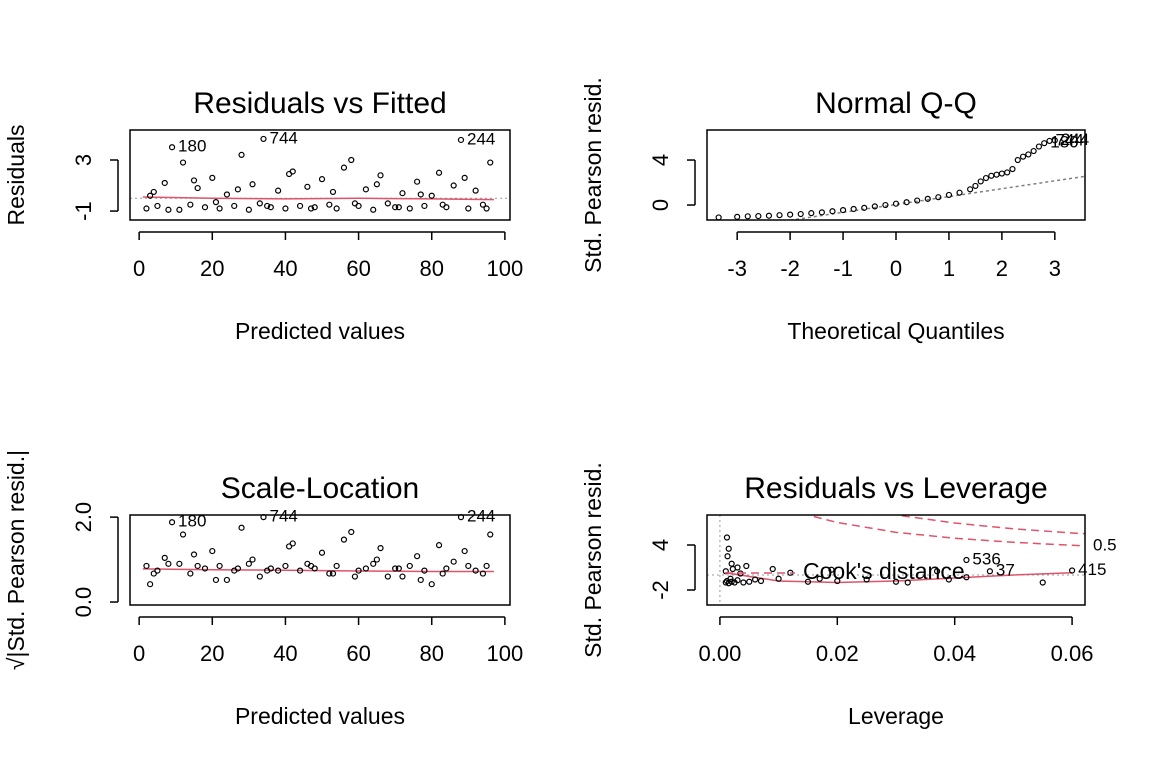 This screenshot has height=768, width=1152. I want to click on y-tick-label: 2.0, so click(83, 517).